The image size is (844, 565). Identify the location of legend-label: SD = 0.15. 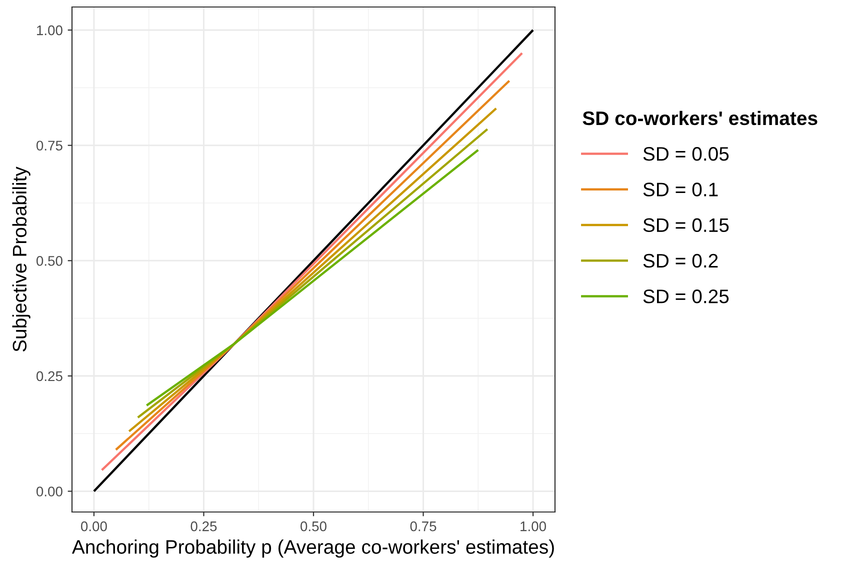
(686, 225).